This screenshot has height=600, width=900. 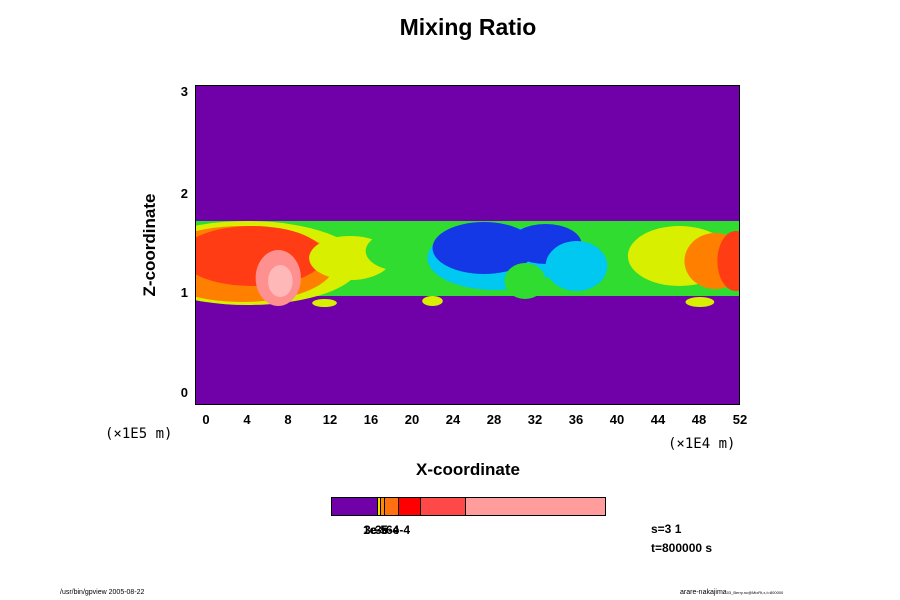 What do you see at coordinates (468, 469) in the screenshot?
I see `x-axis-label: X-coordinate` at bounding box center [468, 469].